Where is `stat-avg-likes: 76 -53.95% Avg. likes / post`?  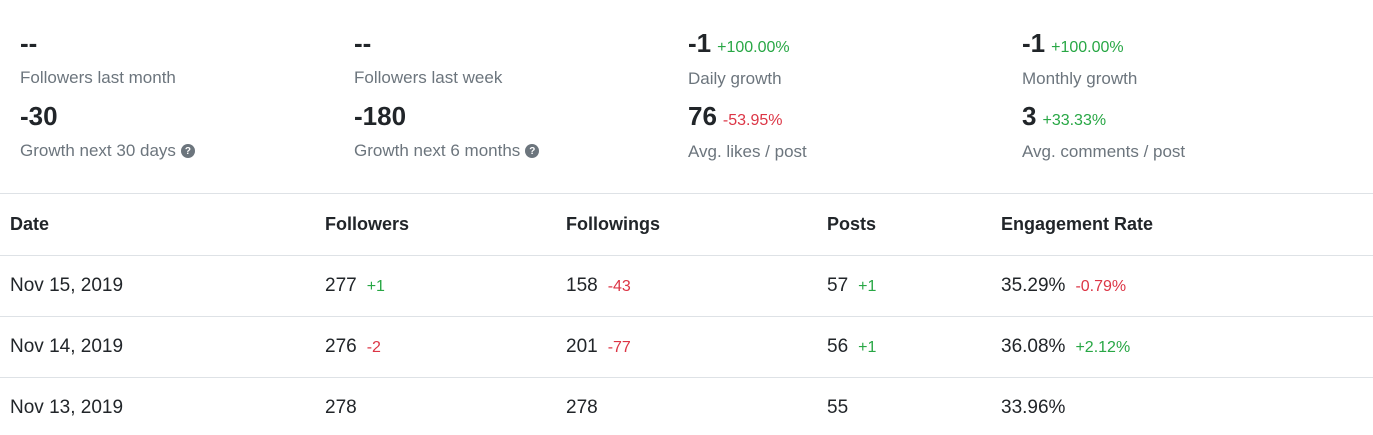 stat-avg-likes: 76 -53.95% Avg. likes / post is located at coordinates (747, 132).